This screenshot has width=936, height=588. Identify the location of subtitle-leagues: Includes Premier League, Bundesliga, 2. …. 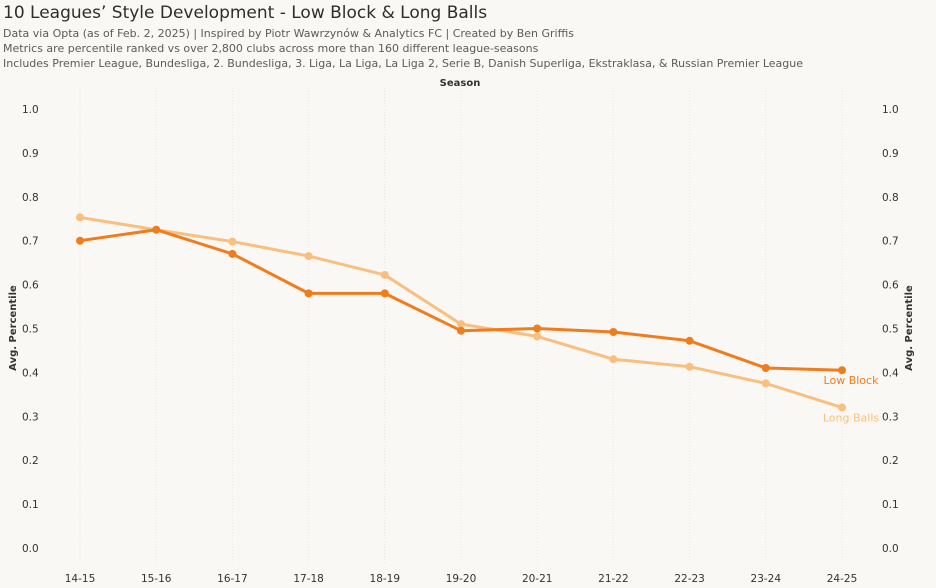
(403, 63).